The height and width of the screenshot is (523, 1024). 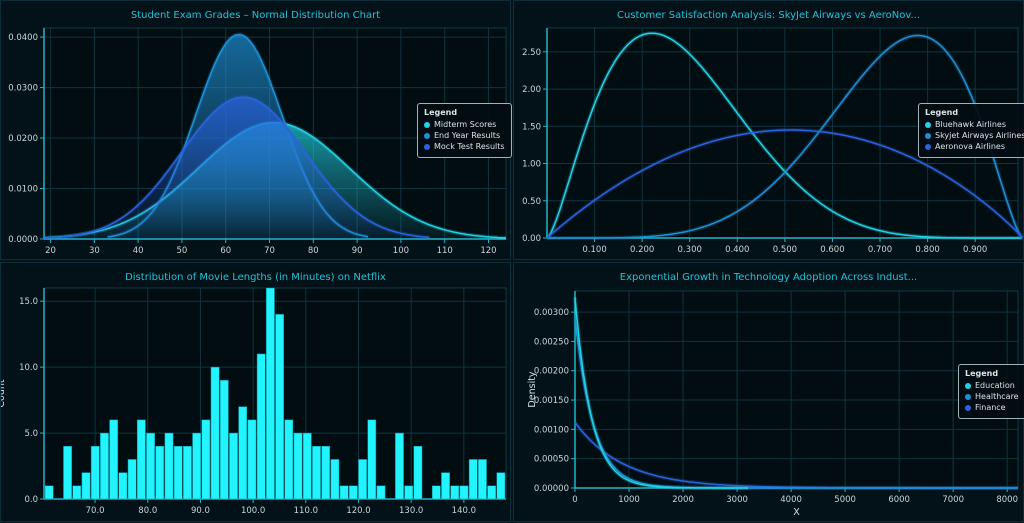 What do you see at coordinates (357, 251) in the screenshot?
I see `x-tick-label: 90` at bounding box center [357, 251].